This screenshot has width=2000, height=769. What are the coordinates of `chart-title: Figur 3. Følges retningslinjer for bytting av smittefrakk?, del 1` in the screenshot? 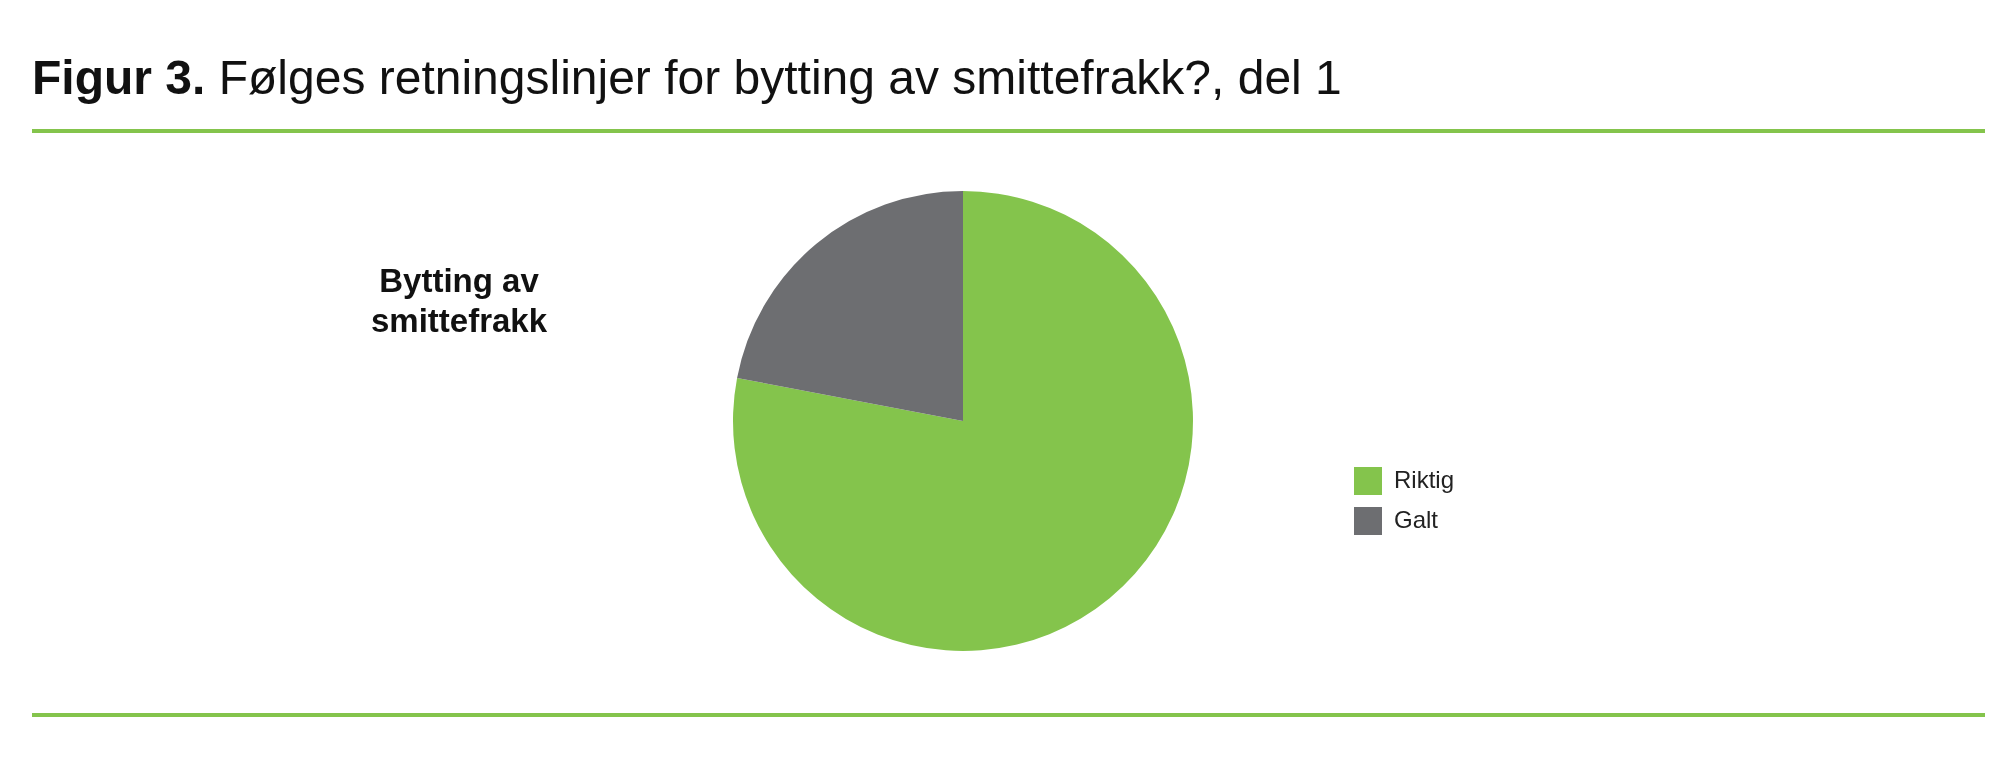 It's located at (687, 78).